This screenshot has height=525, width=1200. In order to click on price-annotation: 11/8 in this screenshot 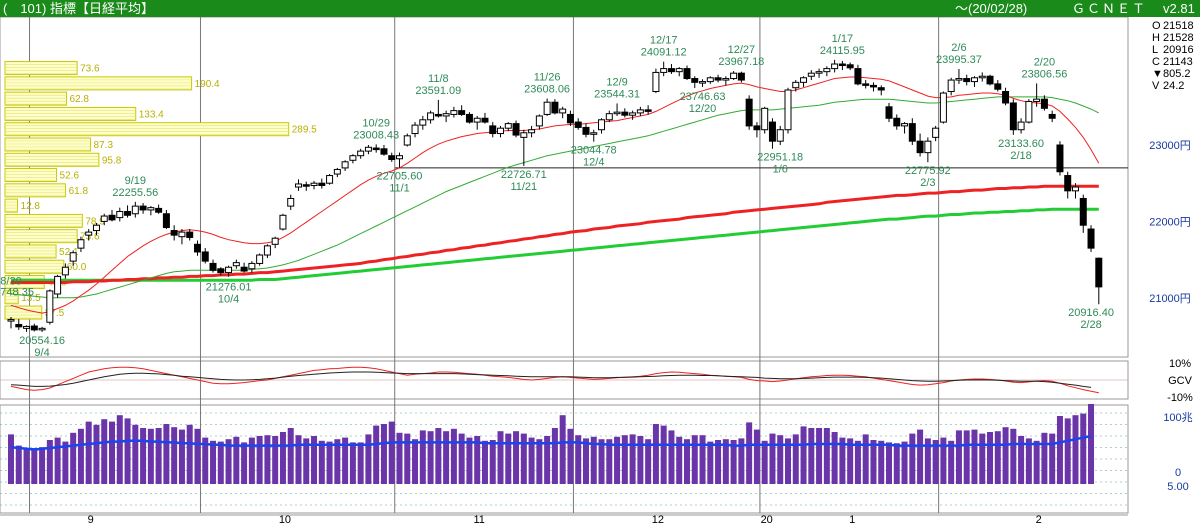, I will do `click(438, 79)`.